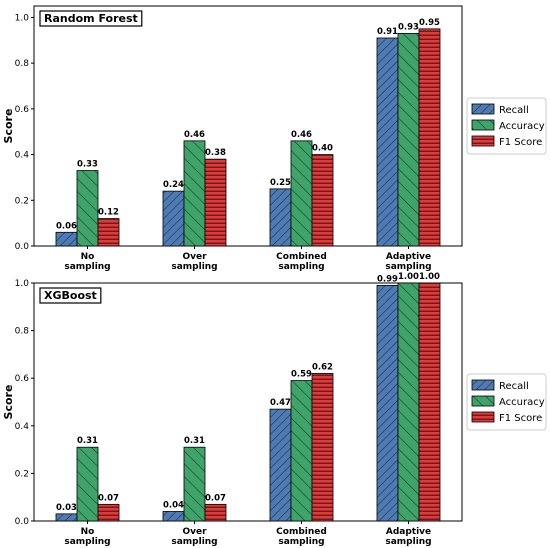 The height and width of the screenshot is (548, 550). Describe the element at coordinates (301, 375) in the screenshot. I see `data-label-accuracy: 0.59` at that location.